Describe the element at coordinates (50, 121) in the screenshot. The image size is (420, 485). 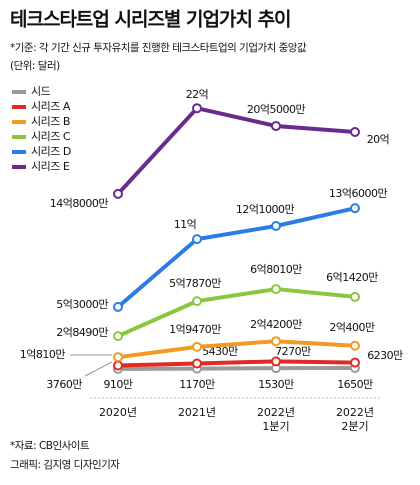
I see `legend-label: 시리즈 B` at that location.